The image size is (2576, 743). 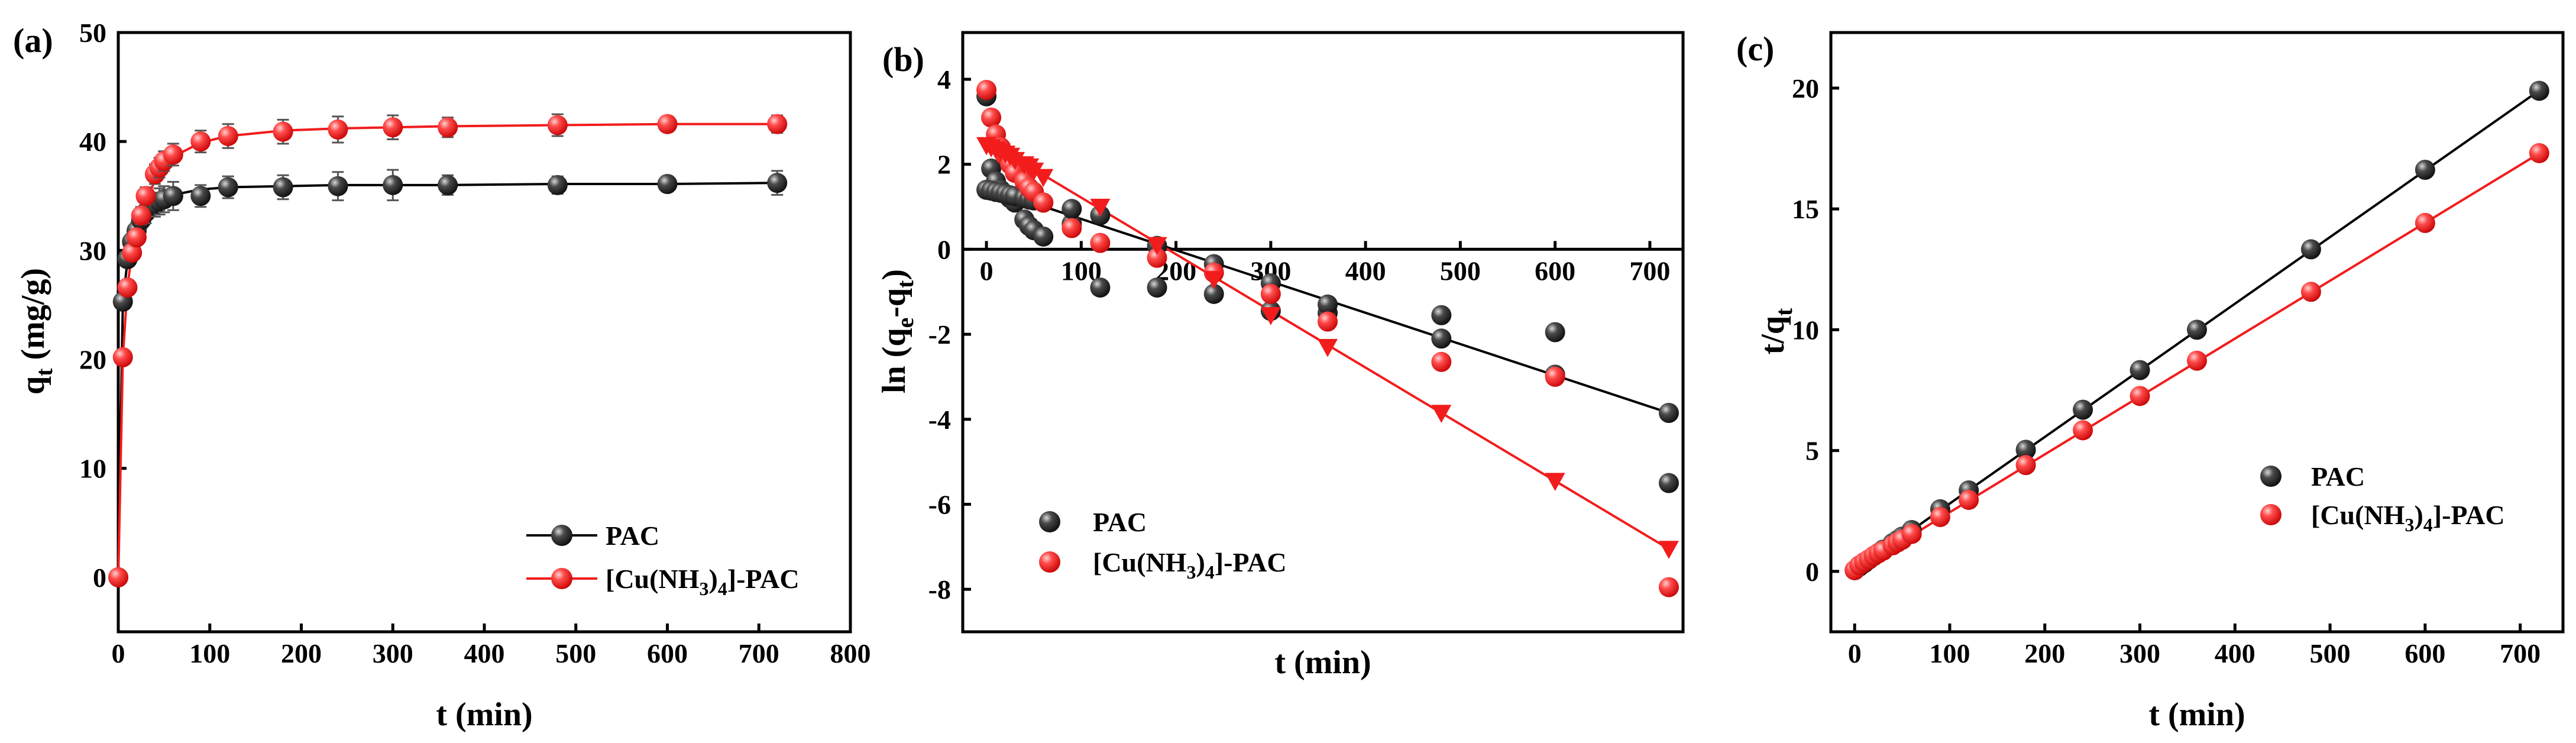 What do you see at coordinates (1806, 330) in the screenshot?
I see `y-tick-label: 10` at bounding box center [1806, 330].